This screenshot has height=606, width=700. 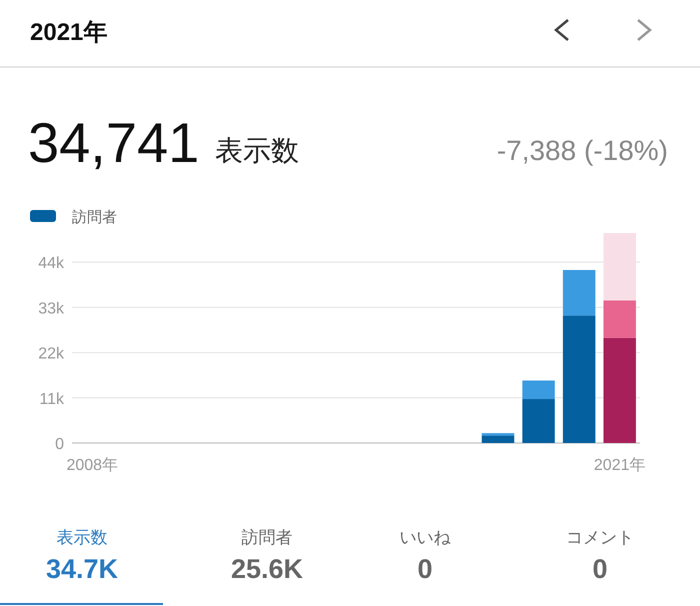 I want to click on chart-title: 2021年, so click(x=69, y=32).